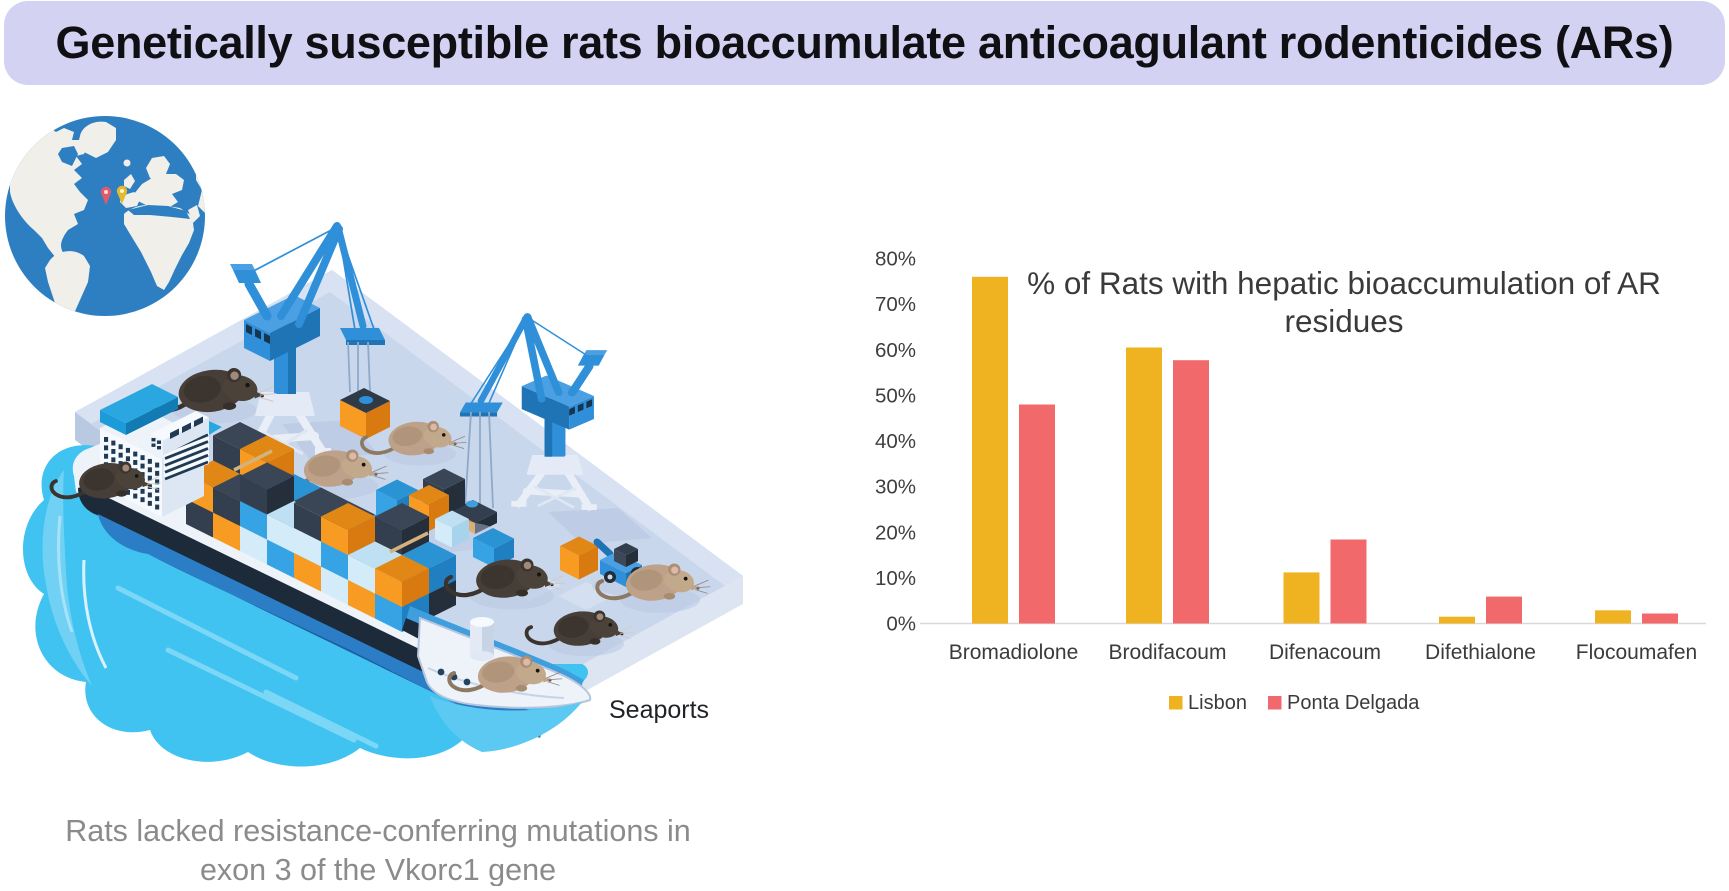 The height and width of the screenshot is (891, 1729). Describe the element at coordinates (895, 304) in the screenshot. I see `svg-text: 70%` at that location.